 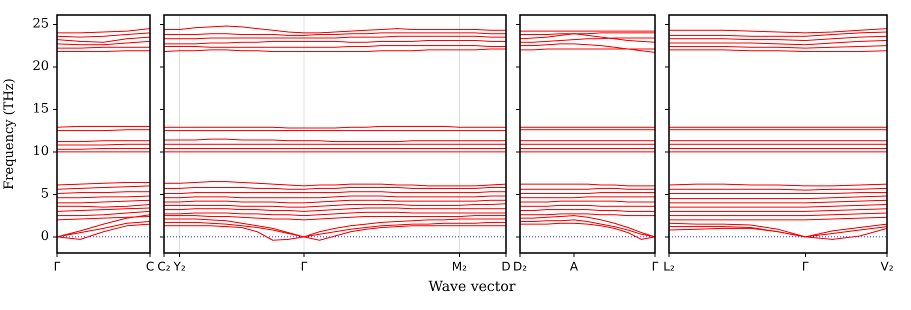 What do you see at coordinates (44, 194) in the screenshot?
I see `y-tick-label: 5` at bounding box center [44, 194].